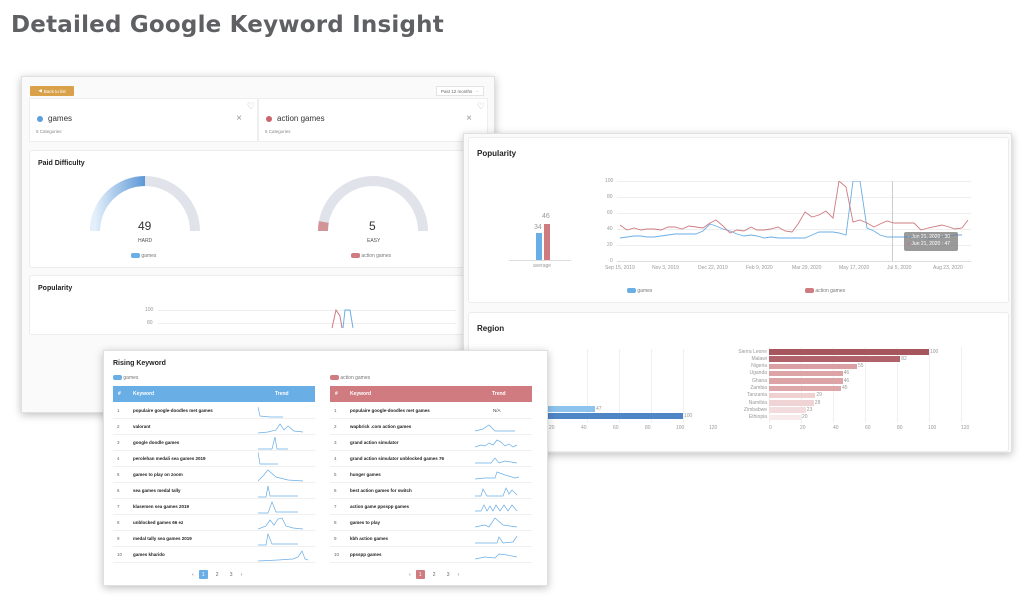 The image size is (1024, 613). Describe the element at coordinates (227, 25) in the screenshot. I see `page-title: Detailed Google Keyword Insight` at that location.